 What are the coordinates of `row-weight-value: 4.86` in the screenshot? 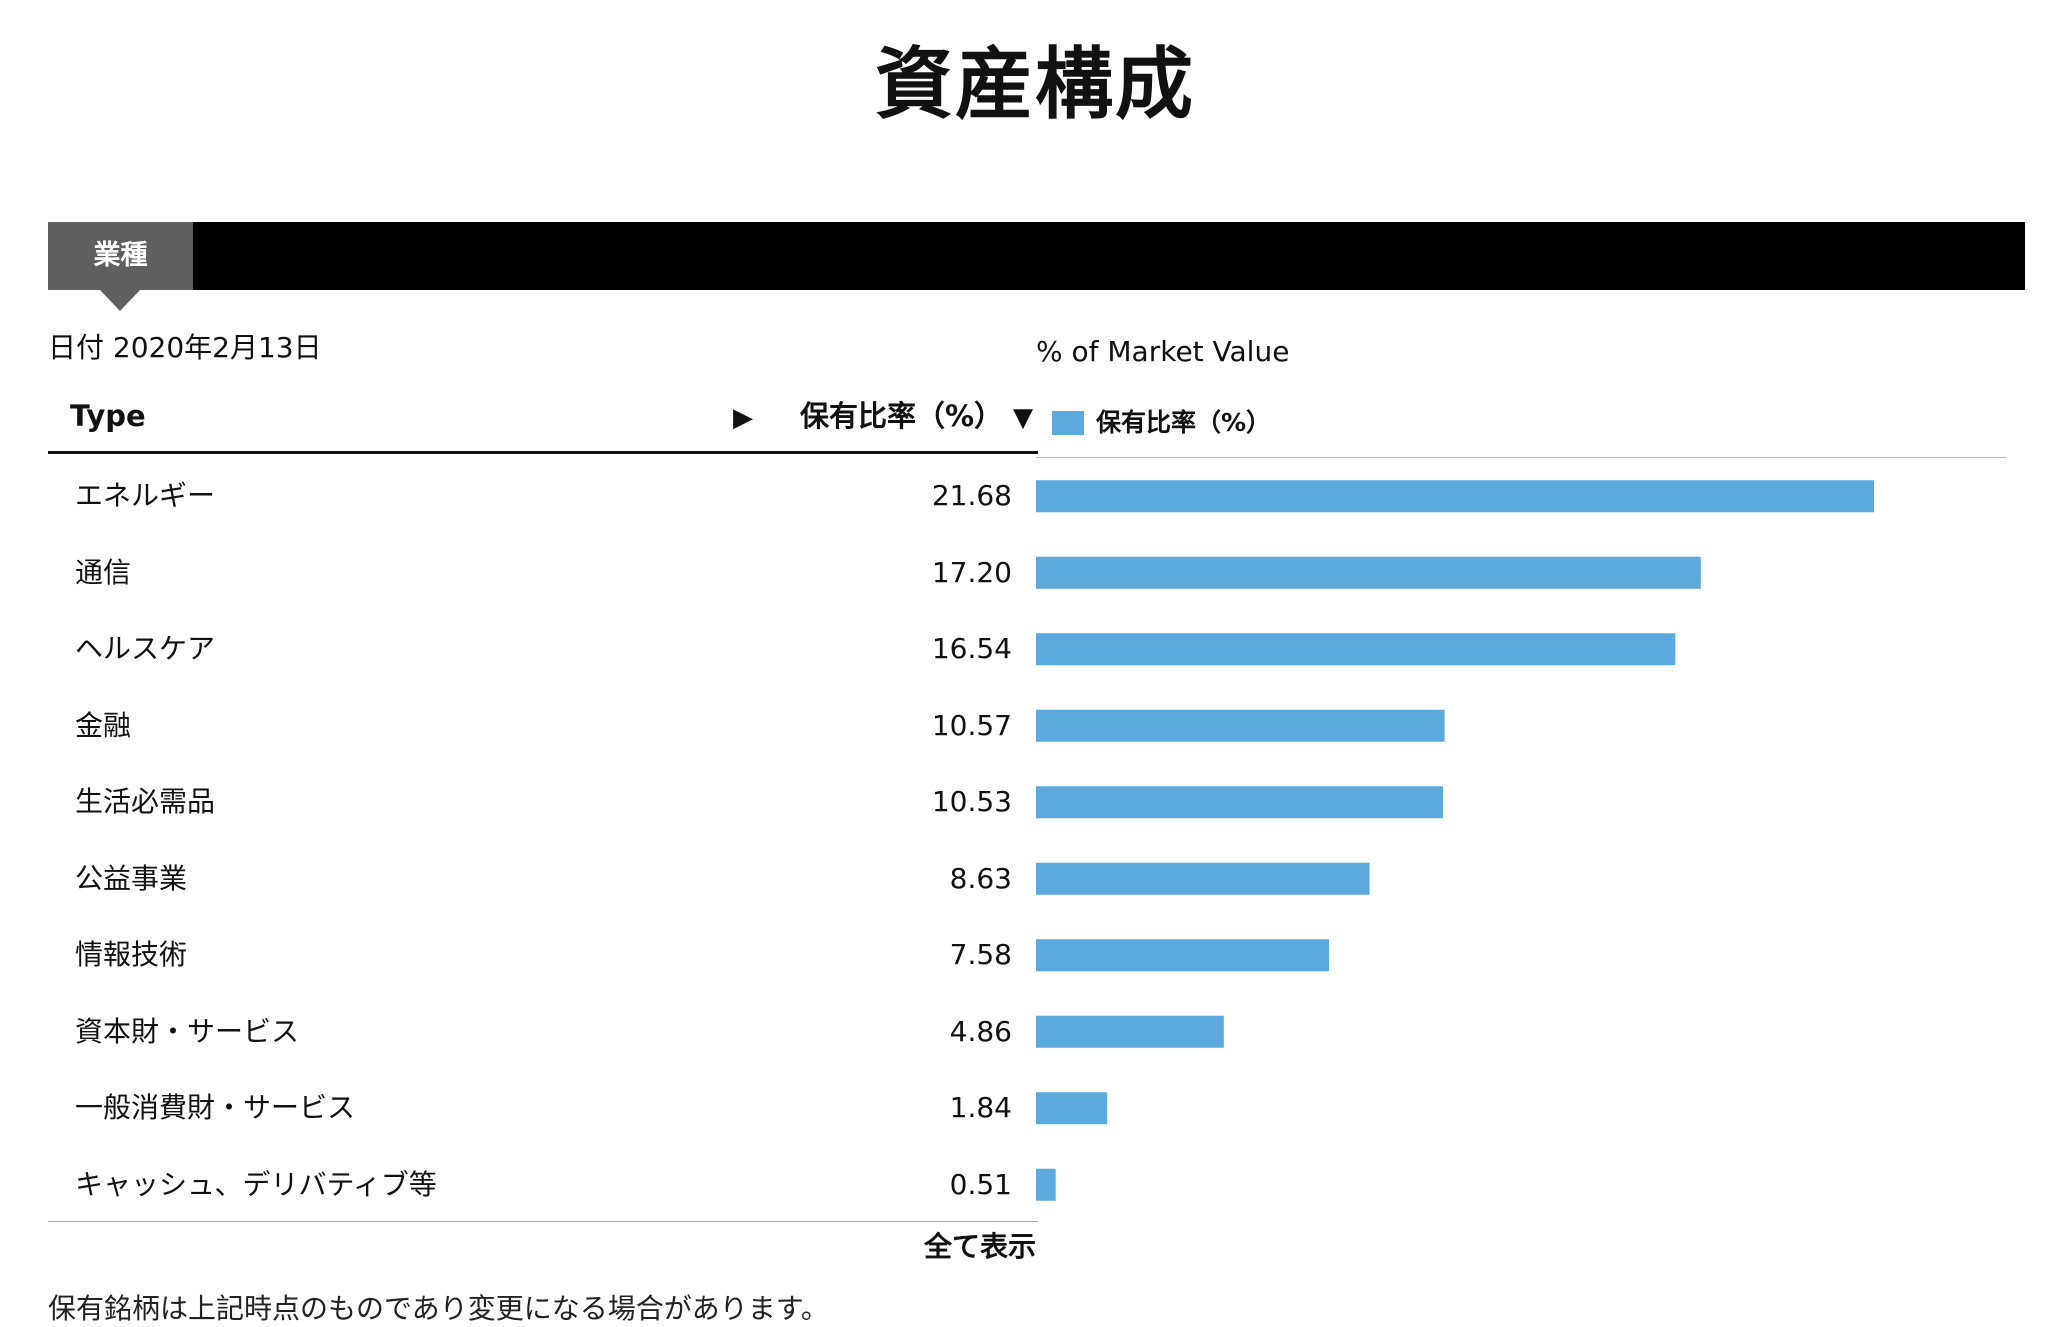 It's located at (980, 1031).